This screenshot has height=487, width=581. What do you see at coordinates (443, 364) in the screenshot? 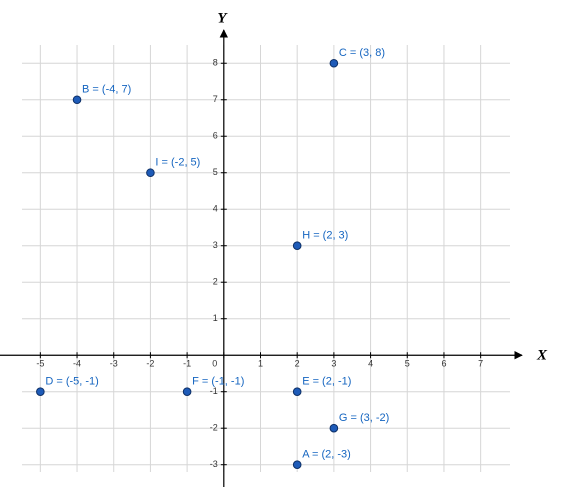
I see `x-tick-label: 6` at bounding box center [443, 364].